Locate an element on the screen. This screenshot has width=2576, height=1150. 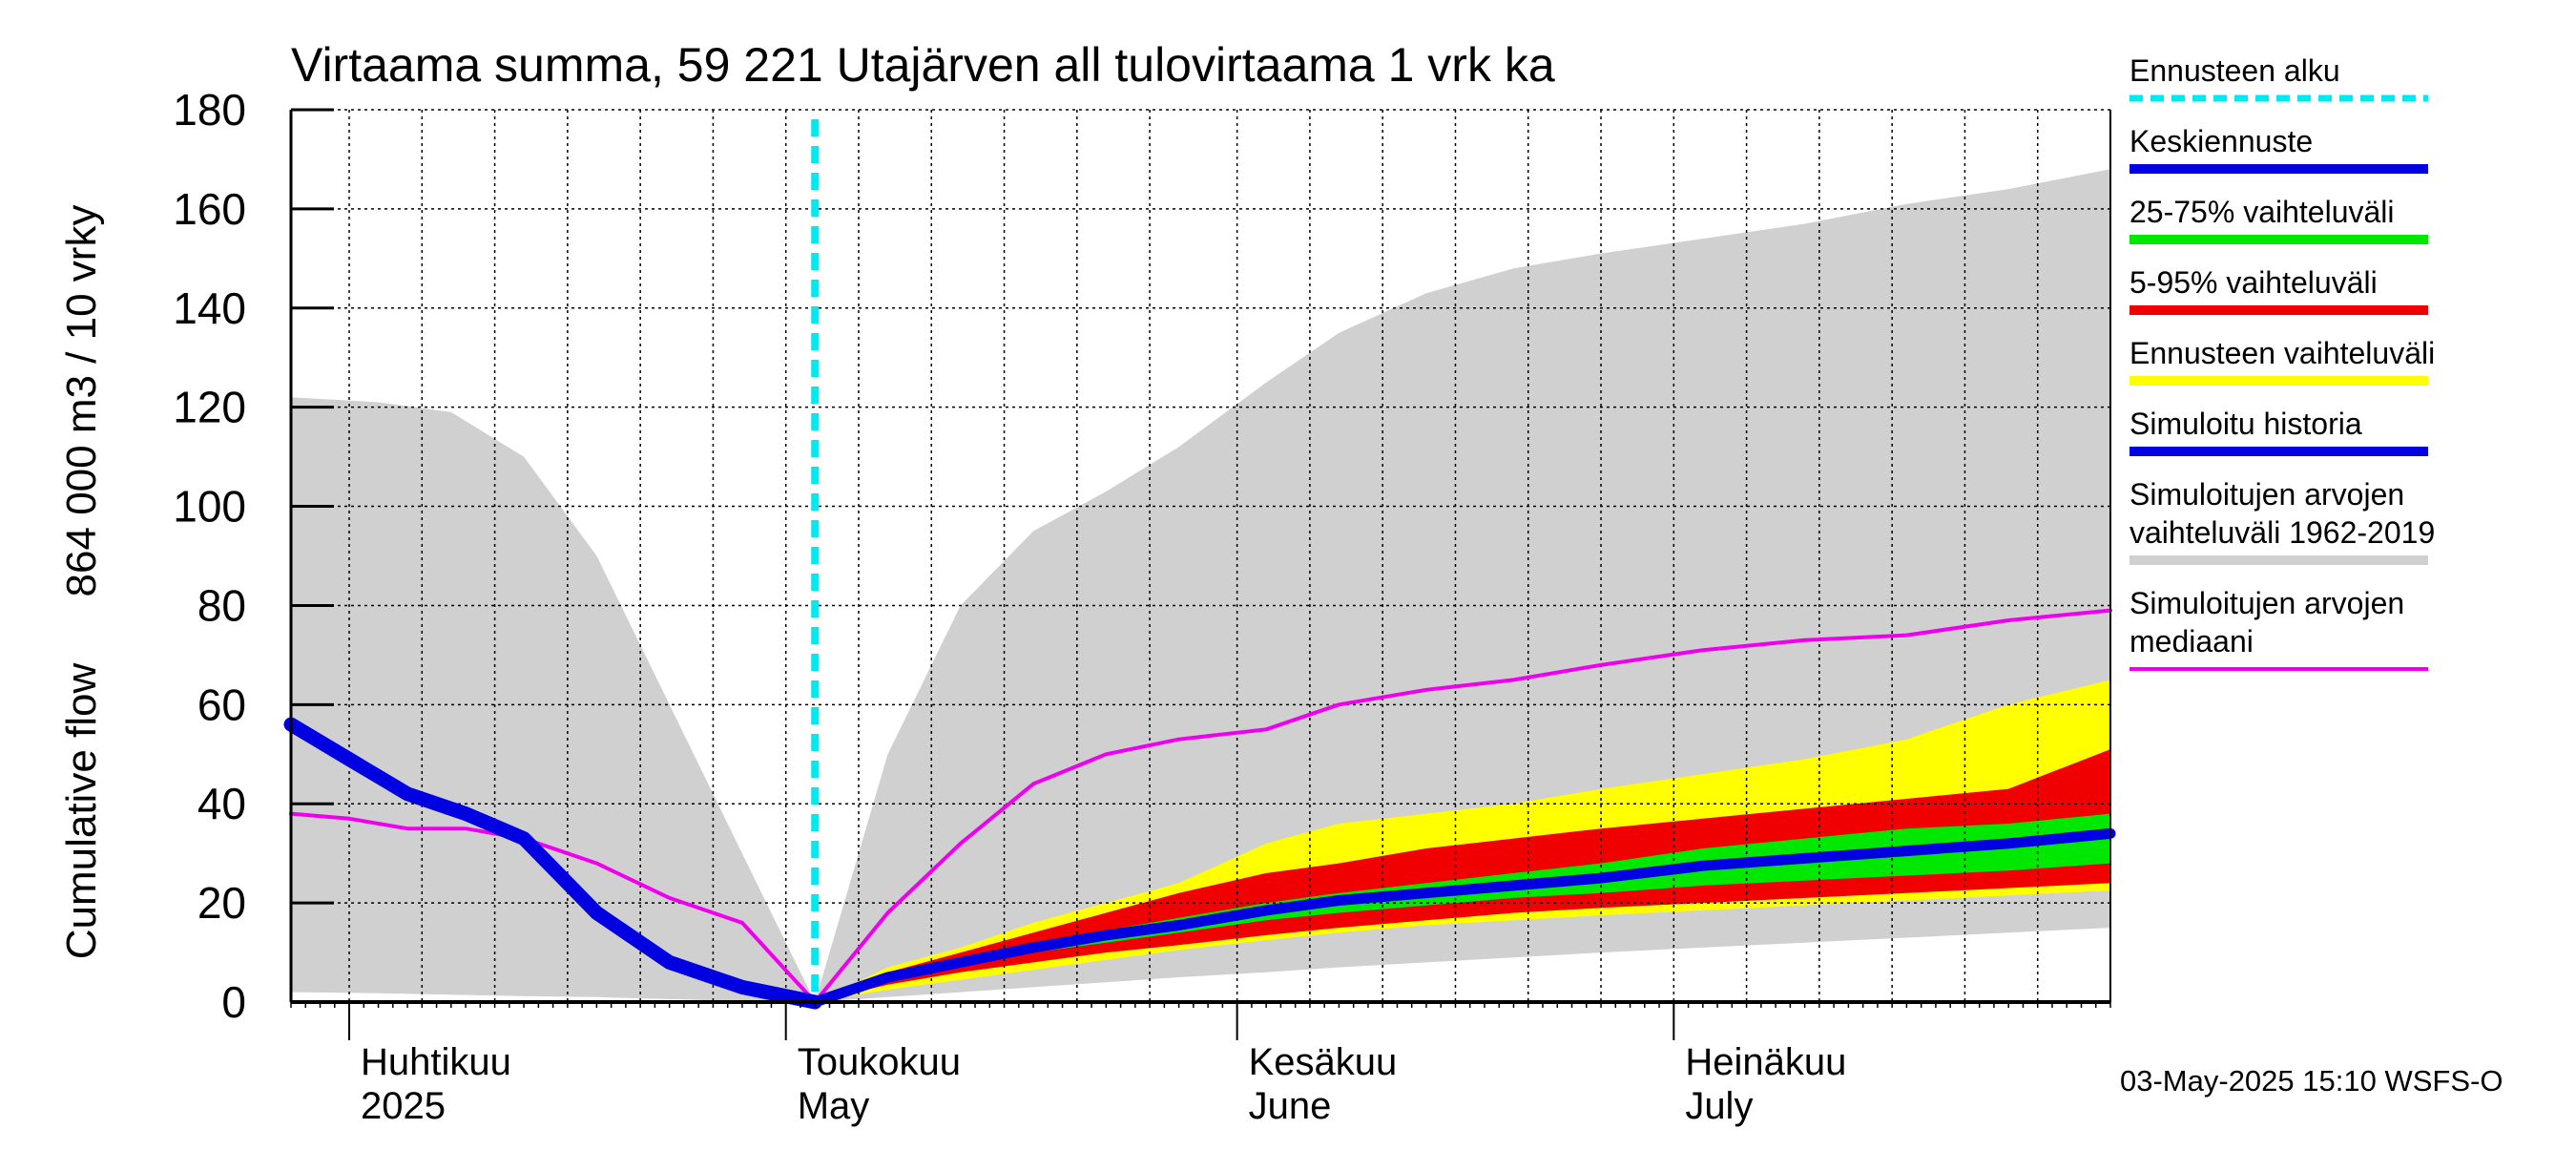
y-tick-label-4: 80 is located at coordinates (221, 605).